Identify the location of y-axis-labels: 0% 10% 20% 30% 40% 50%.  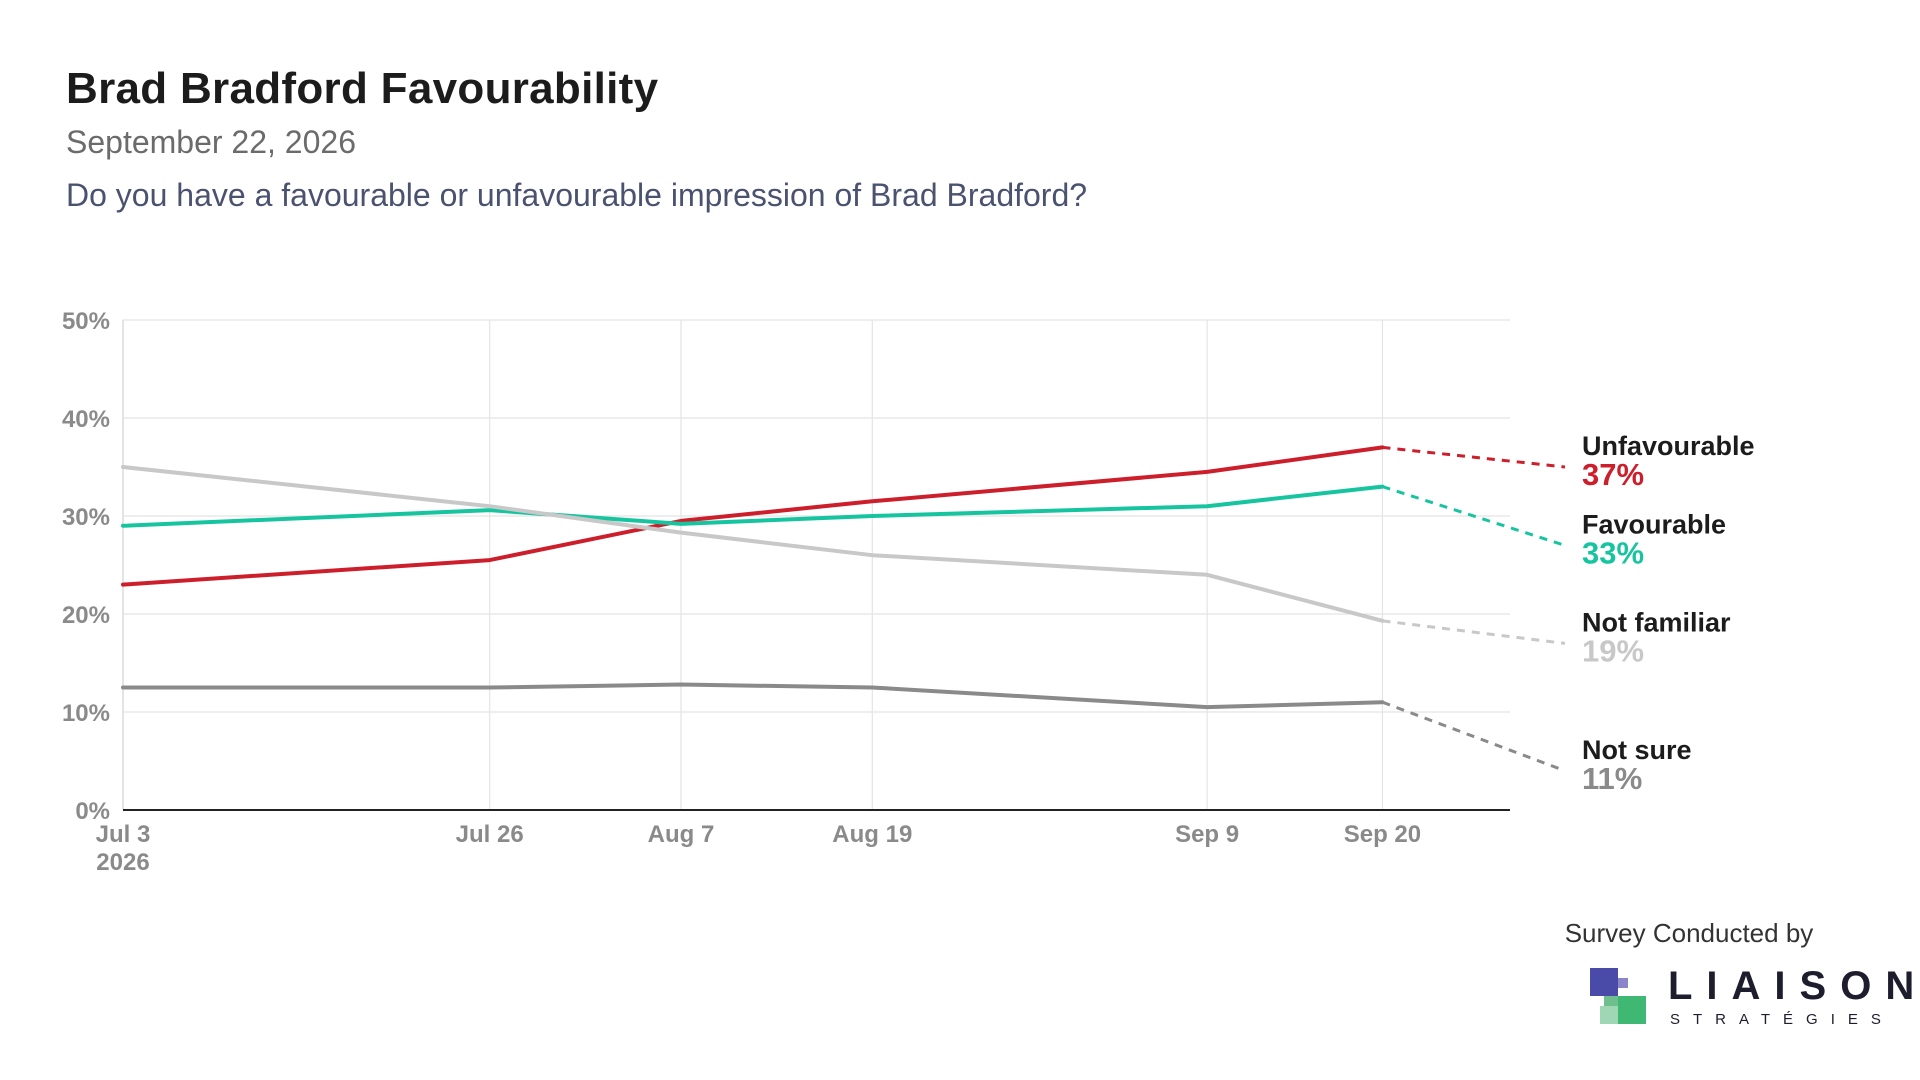
(86, 566).